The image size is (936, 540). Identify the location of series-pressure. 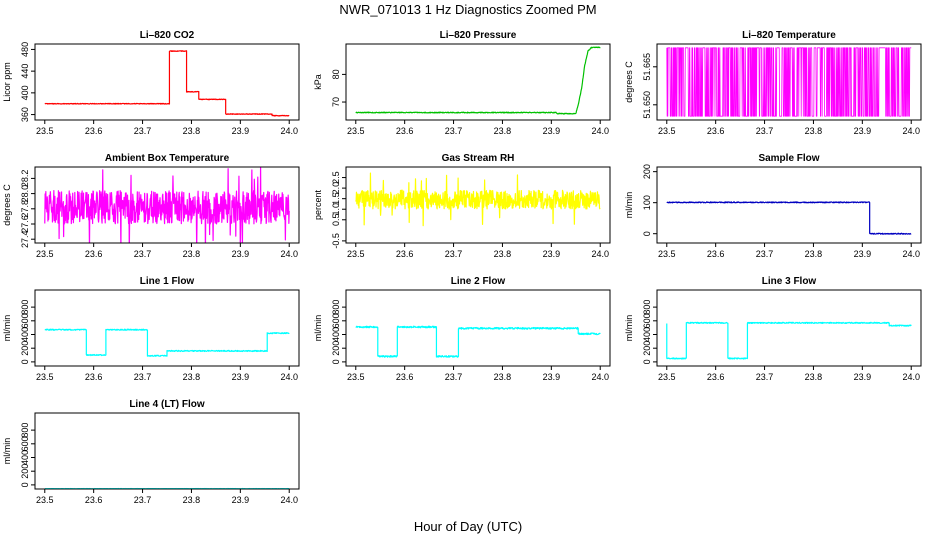
(478, 80).